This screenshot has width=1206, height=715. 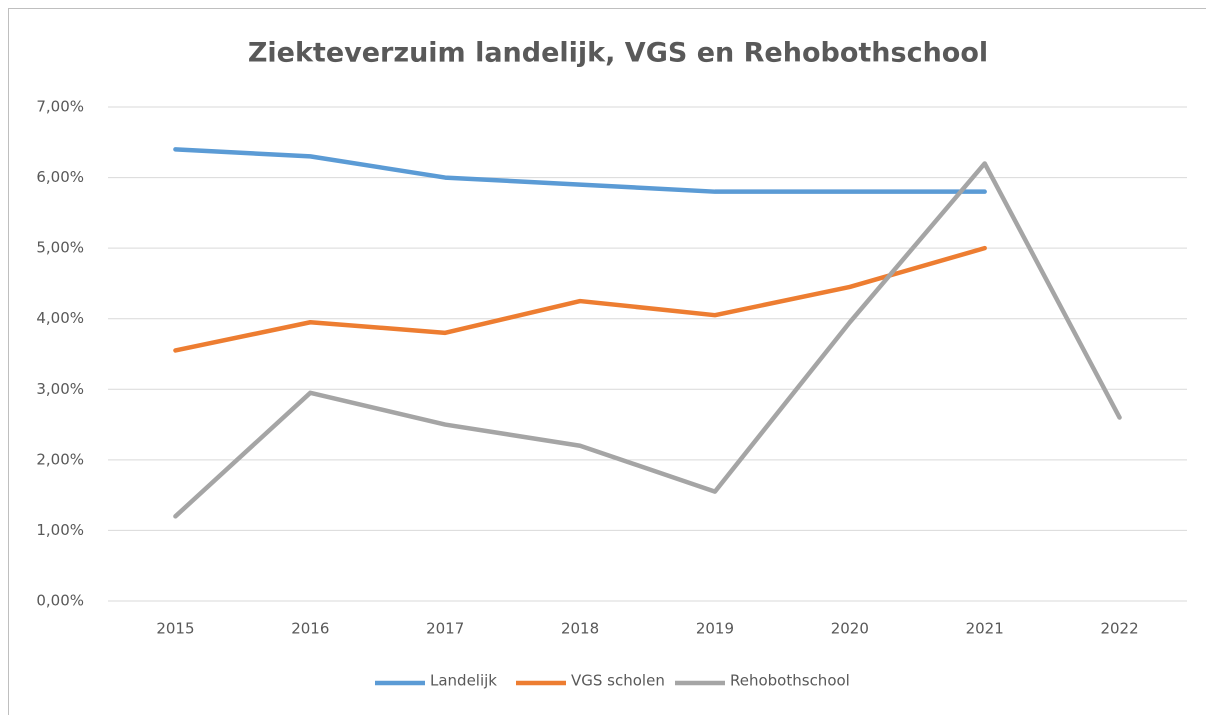 I want to click on x-tick-label: 2017, so click(x=445, y=629).